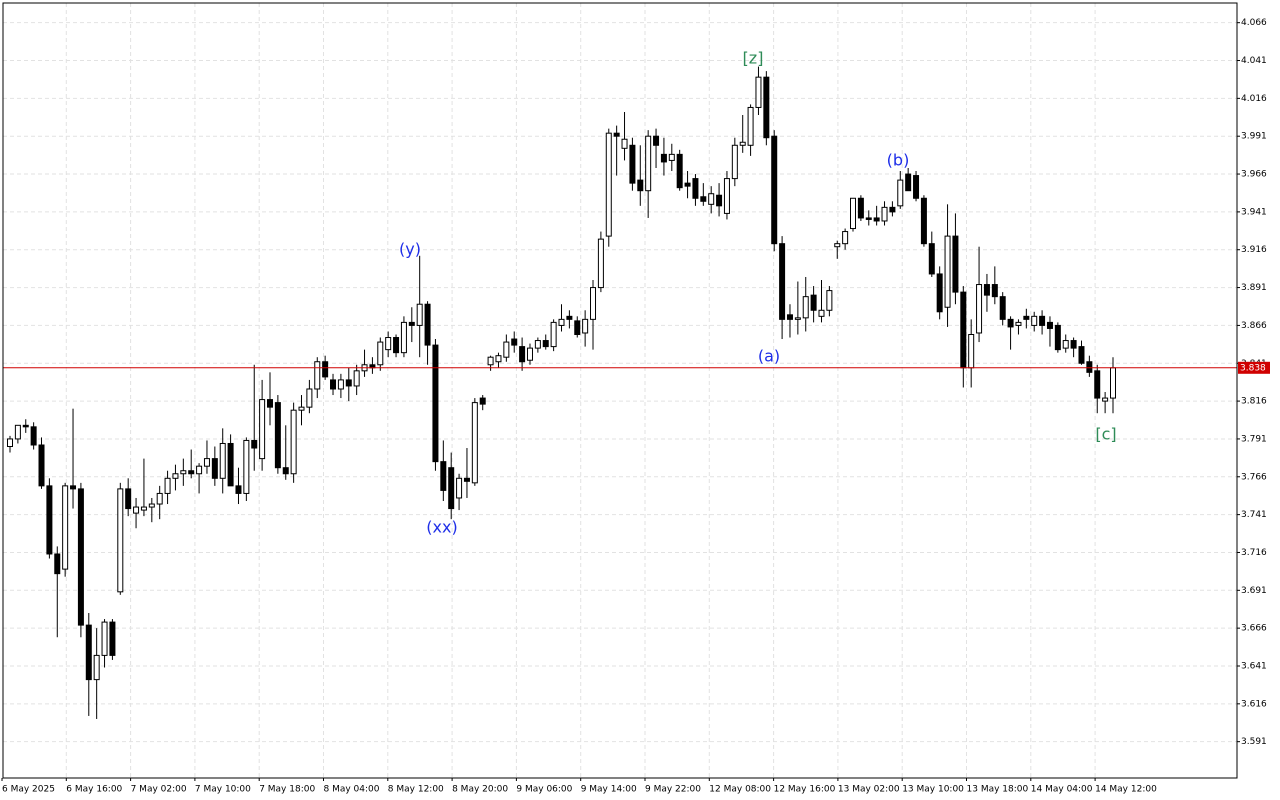 Image resolution: width=1280 pixels, height=800 pixels. What do you see at coordinates (1254, 742) in the screenshot?
I see `y-tick-label: 3.591` at bounding box center [1254, 742].